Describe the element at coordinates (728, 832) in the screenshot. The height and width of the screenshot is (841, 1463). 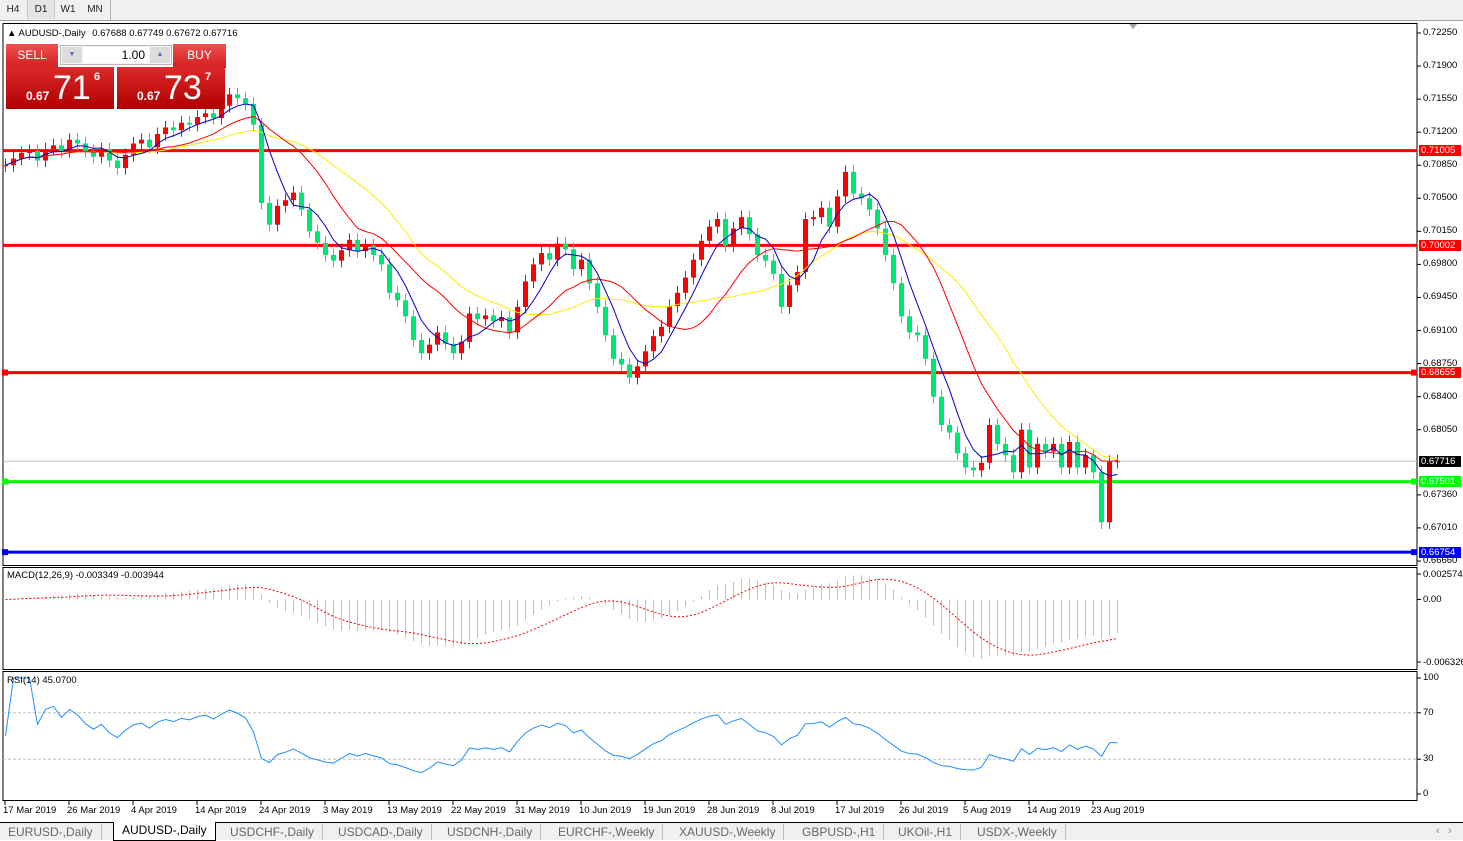
I see `tab-xauusd-weekly: XAUUSD-,Weekly` at that location.